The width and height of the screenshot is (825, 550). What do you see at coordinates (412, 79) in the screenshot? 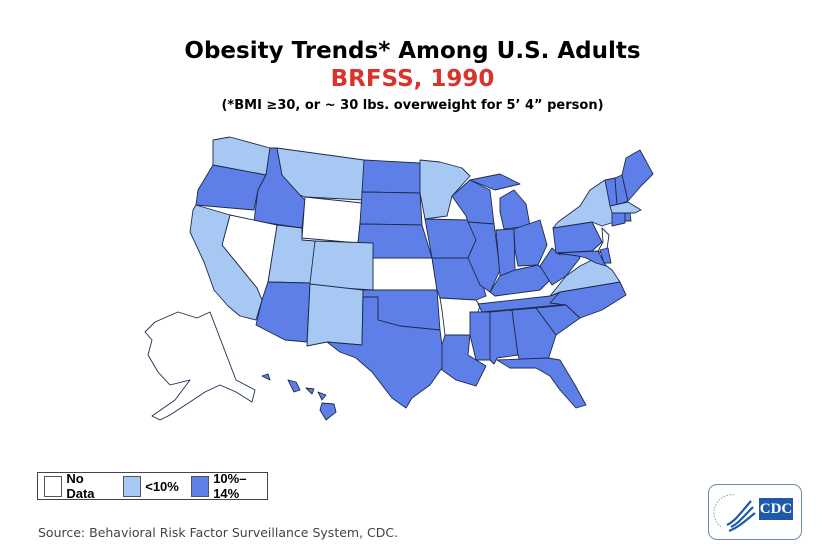
I see `map-subtitle: BRFSS, 1990` at bounding box center [412, 79].